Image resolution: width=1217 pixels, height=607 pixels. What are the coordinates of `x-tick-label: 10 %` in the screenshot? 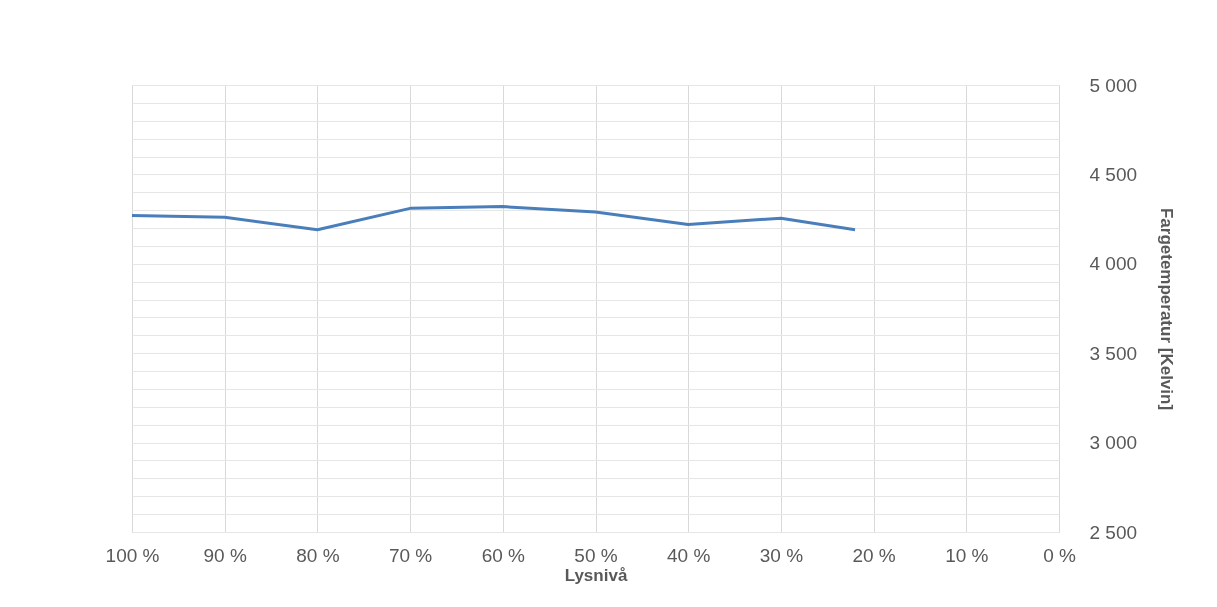 It's located at (967, 555).